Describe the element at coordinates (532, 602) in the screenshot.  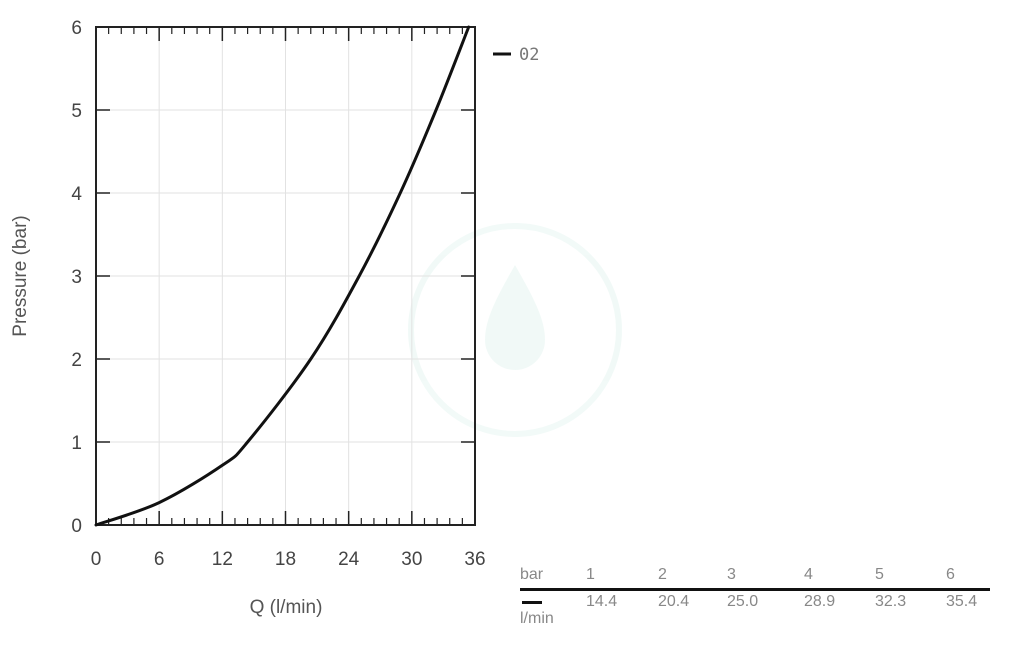
I see `series-swatch` at that location.